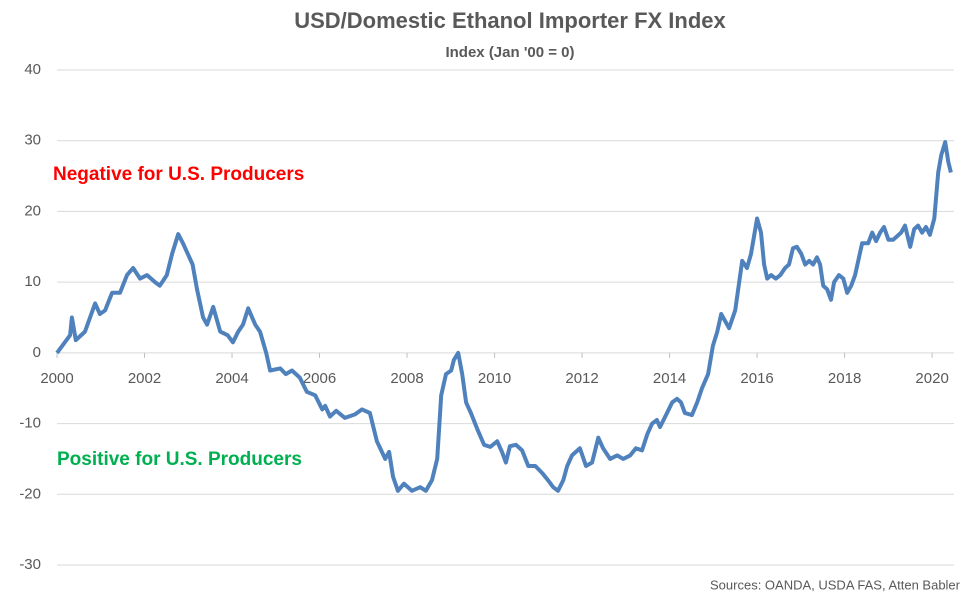 The width and height of the screenshot is (975, 600). Describe the element at coordinates (835, 584) in the screenshot. I see `source-note: Sources: OANDA, USDA FAS, Atten Babler` at that location.